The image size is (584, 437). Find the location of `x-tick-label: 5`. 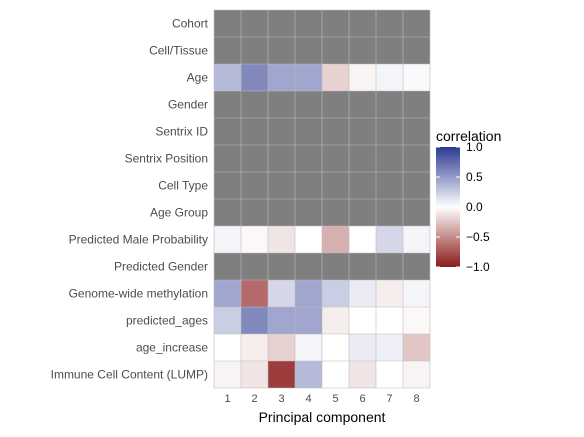

x-tick-label: 5 is located at coordinates (335, 399).